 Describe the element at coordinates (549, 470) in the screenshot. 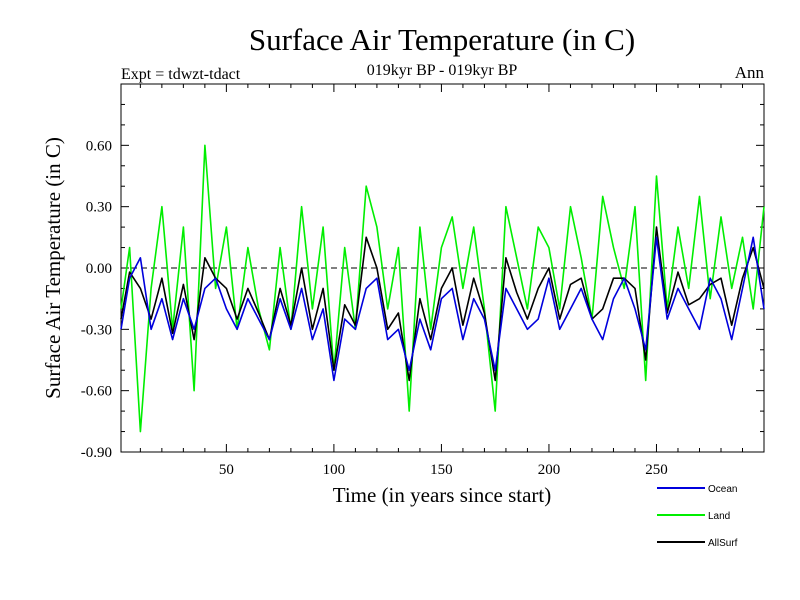

I see `x-tick-label: 200` at that location.